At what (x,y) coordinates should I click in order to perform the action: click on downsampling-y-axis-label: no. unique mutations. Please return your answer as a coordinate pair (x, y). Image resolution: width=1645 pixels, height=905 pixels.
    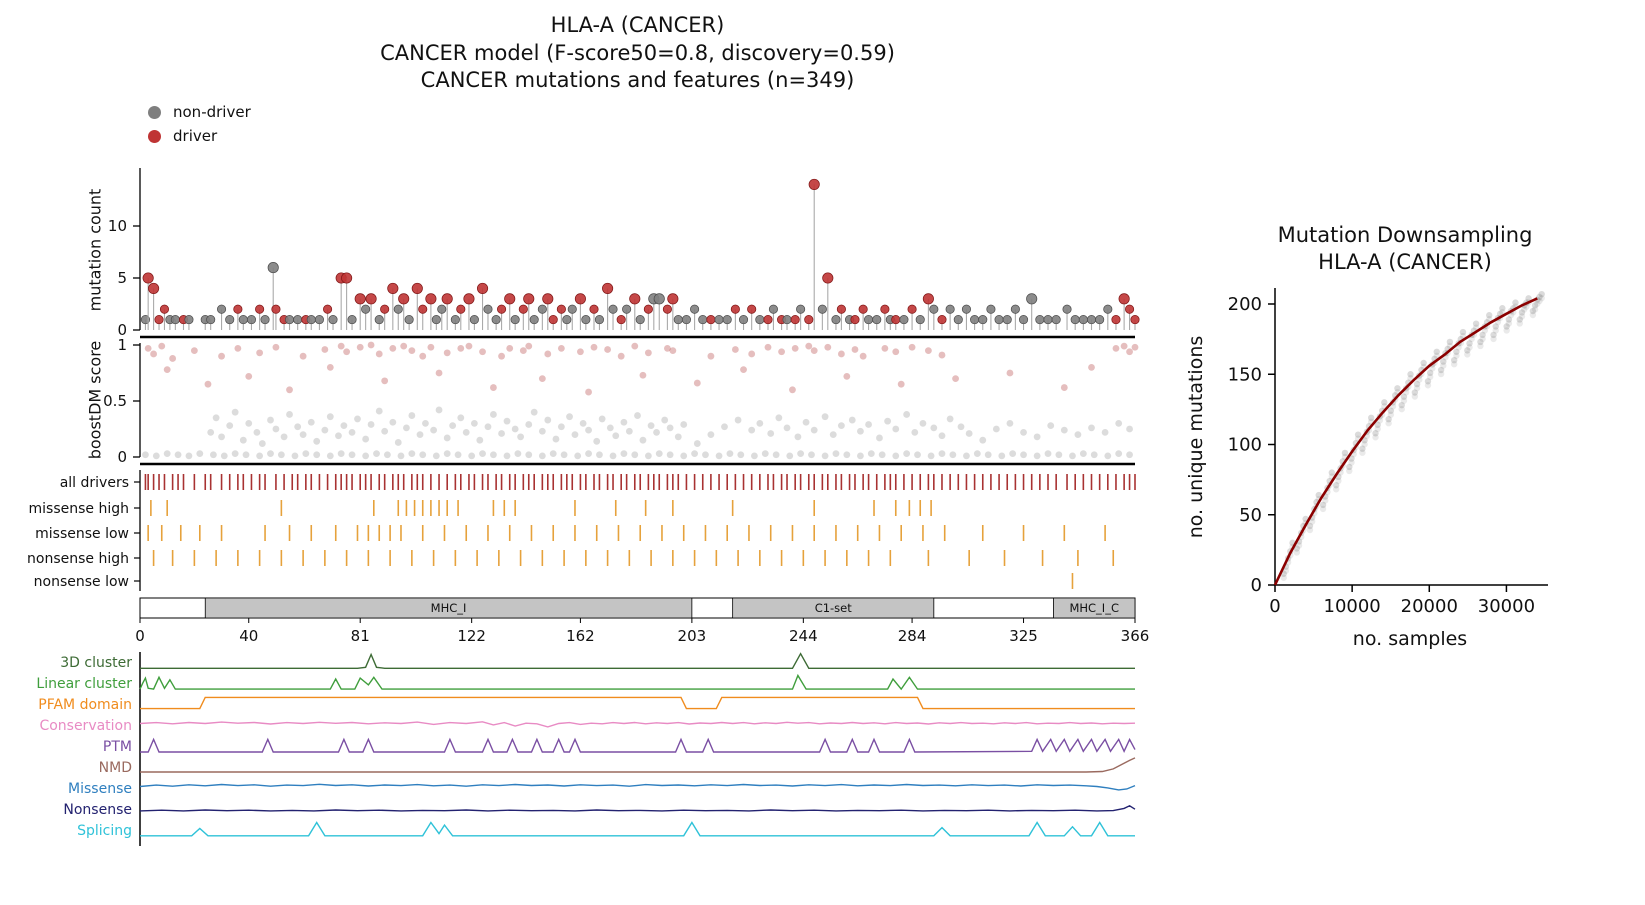
    Looking at the image, I should click on (1196, 437).